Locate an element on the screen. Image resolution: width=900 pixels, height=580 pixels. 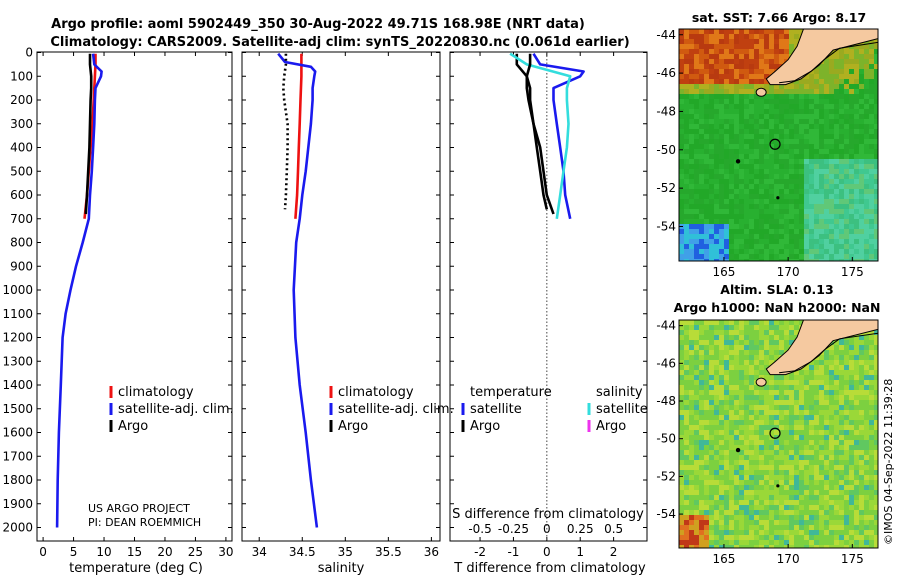
legend-label-argo: Argo is located at coordinates (133, 426).